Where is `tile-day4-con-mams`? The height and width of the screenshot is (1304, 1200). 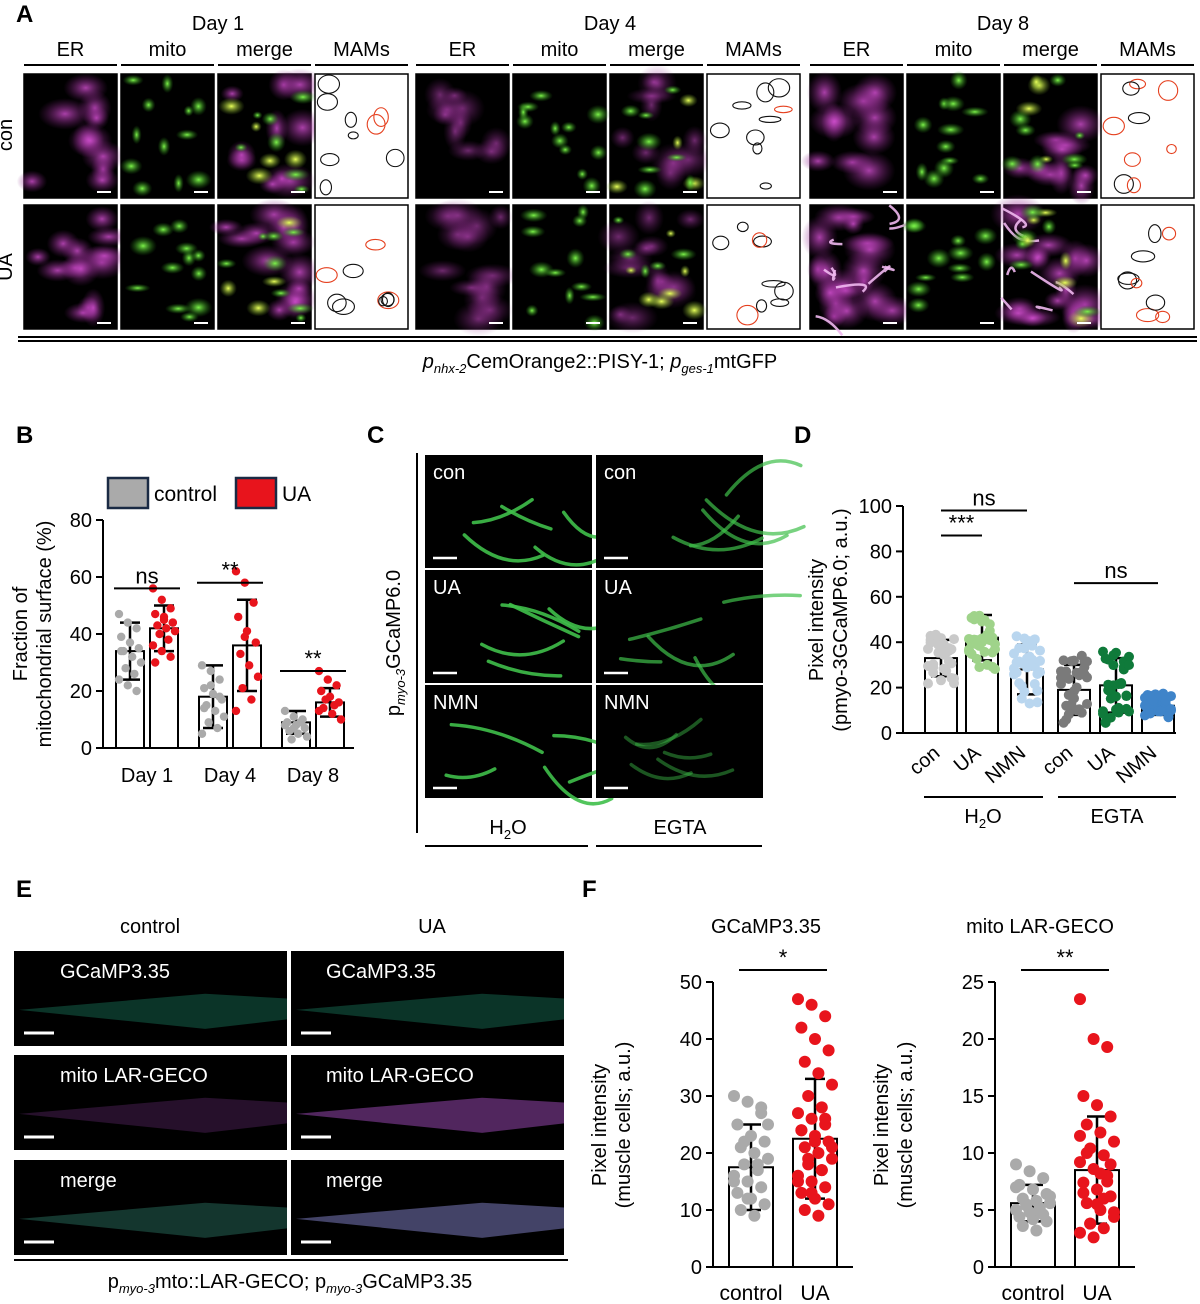 tile-day4-con-mams is located at coordinates (753, 136).